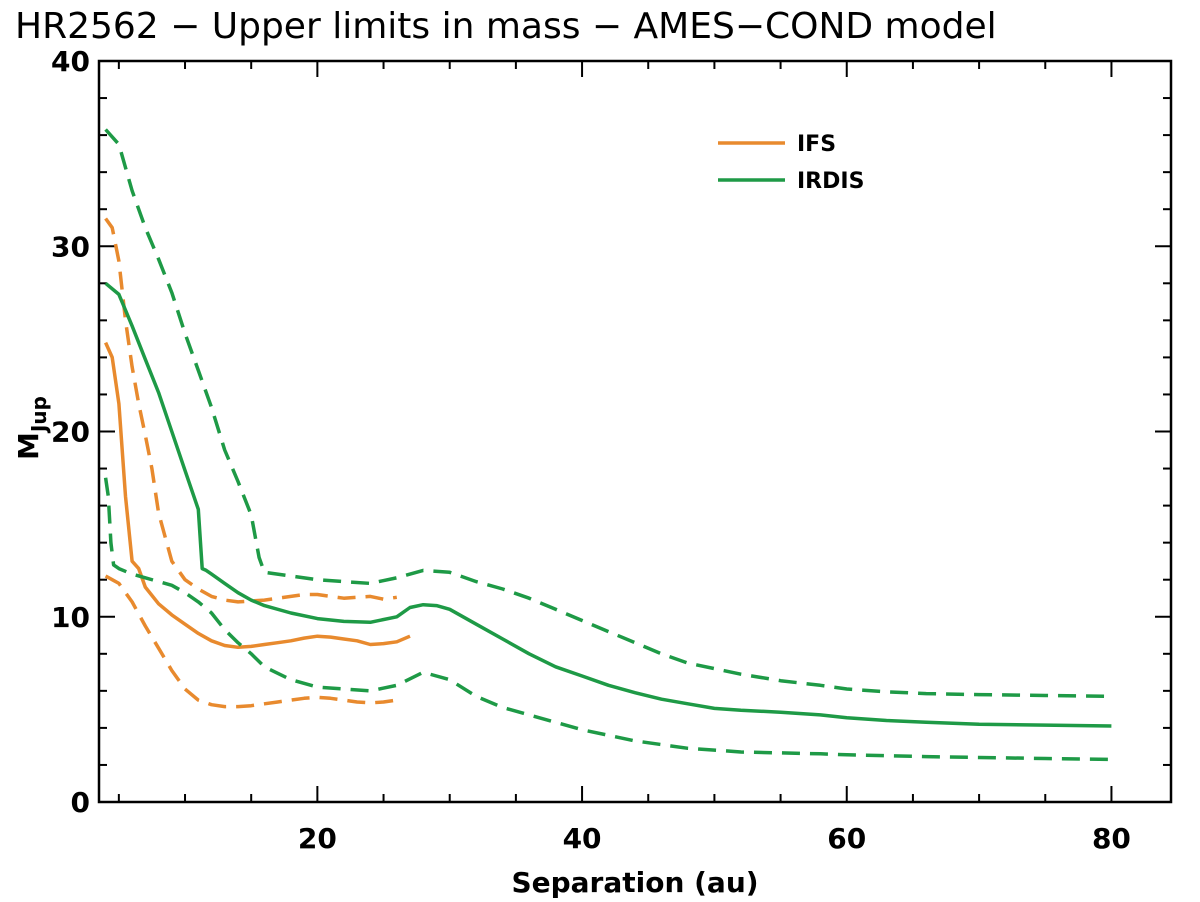 The image size is (1200, 902). I want to click on svg-text: MJup, so click(31, 428).